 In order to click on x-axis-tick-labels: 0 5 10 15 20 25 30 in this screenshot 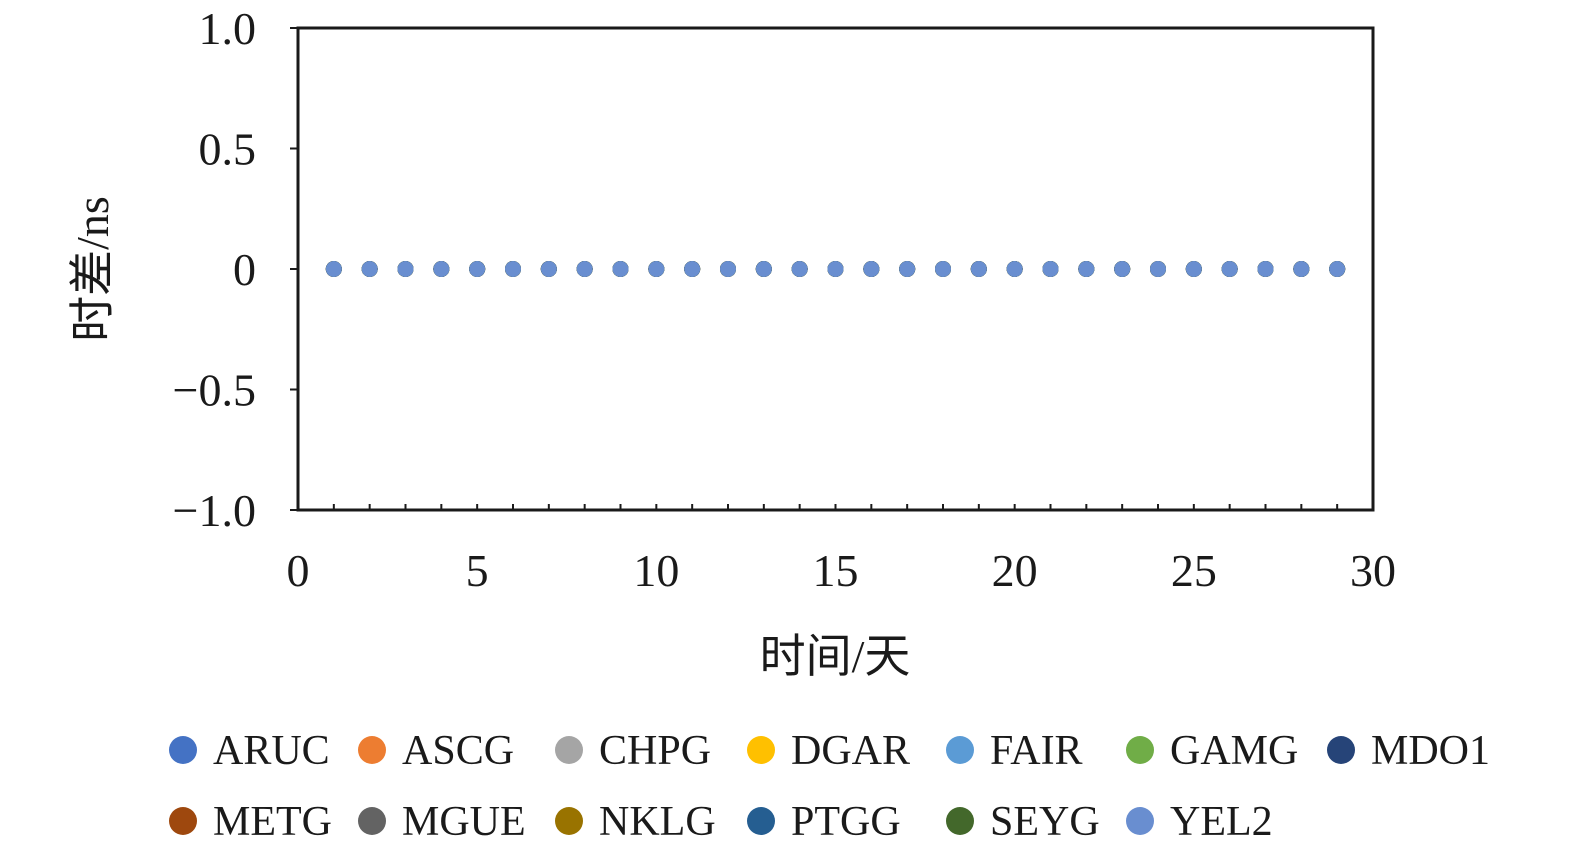, I will do `click(842, 570)`.